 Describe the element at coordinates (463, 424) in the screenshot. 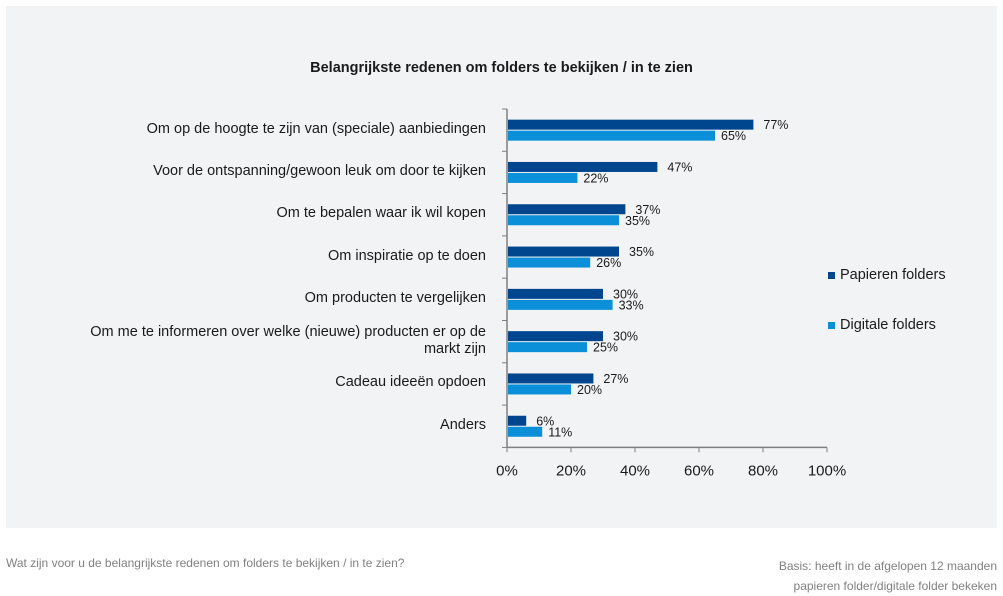

I see `category-label-line: Anders` at that location.